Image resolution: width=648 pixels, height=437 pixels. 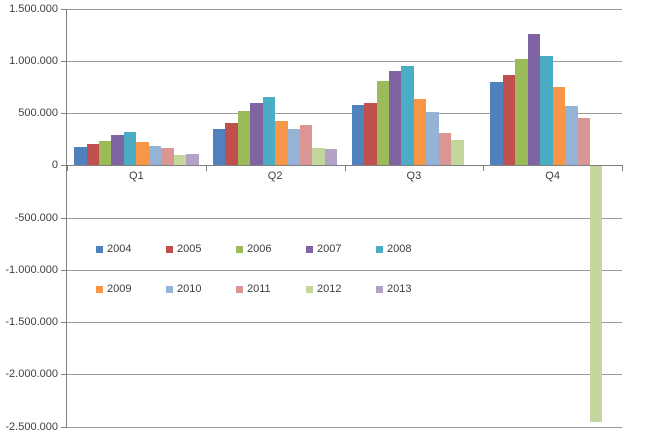 I want to click on category-label-q3: Q3, so click(x=414, y=176).